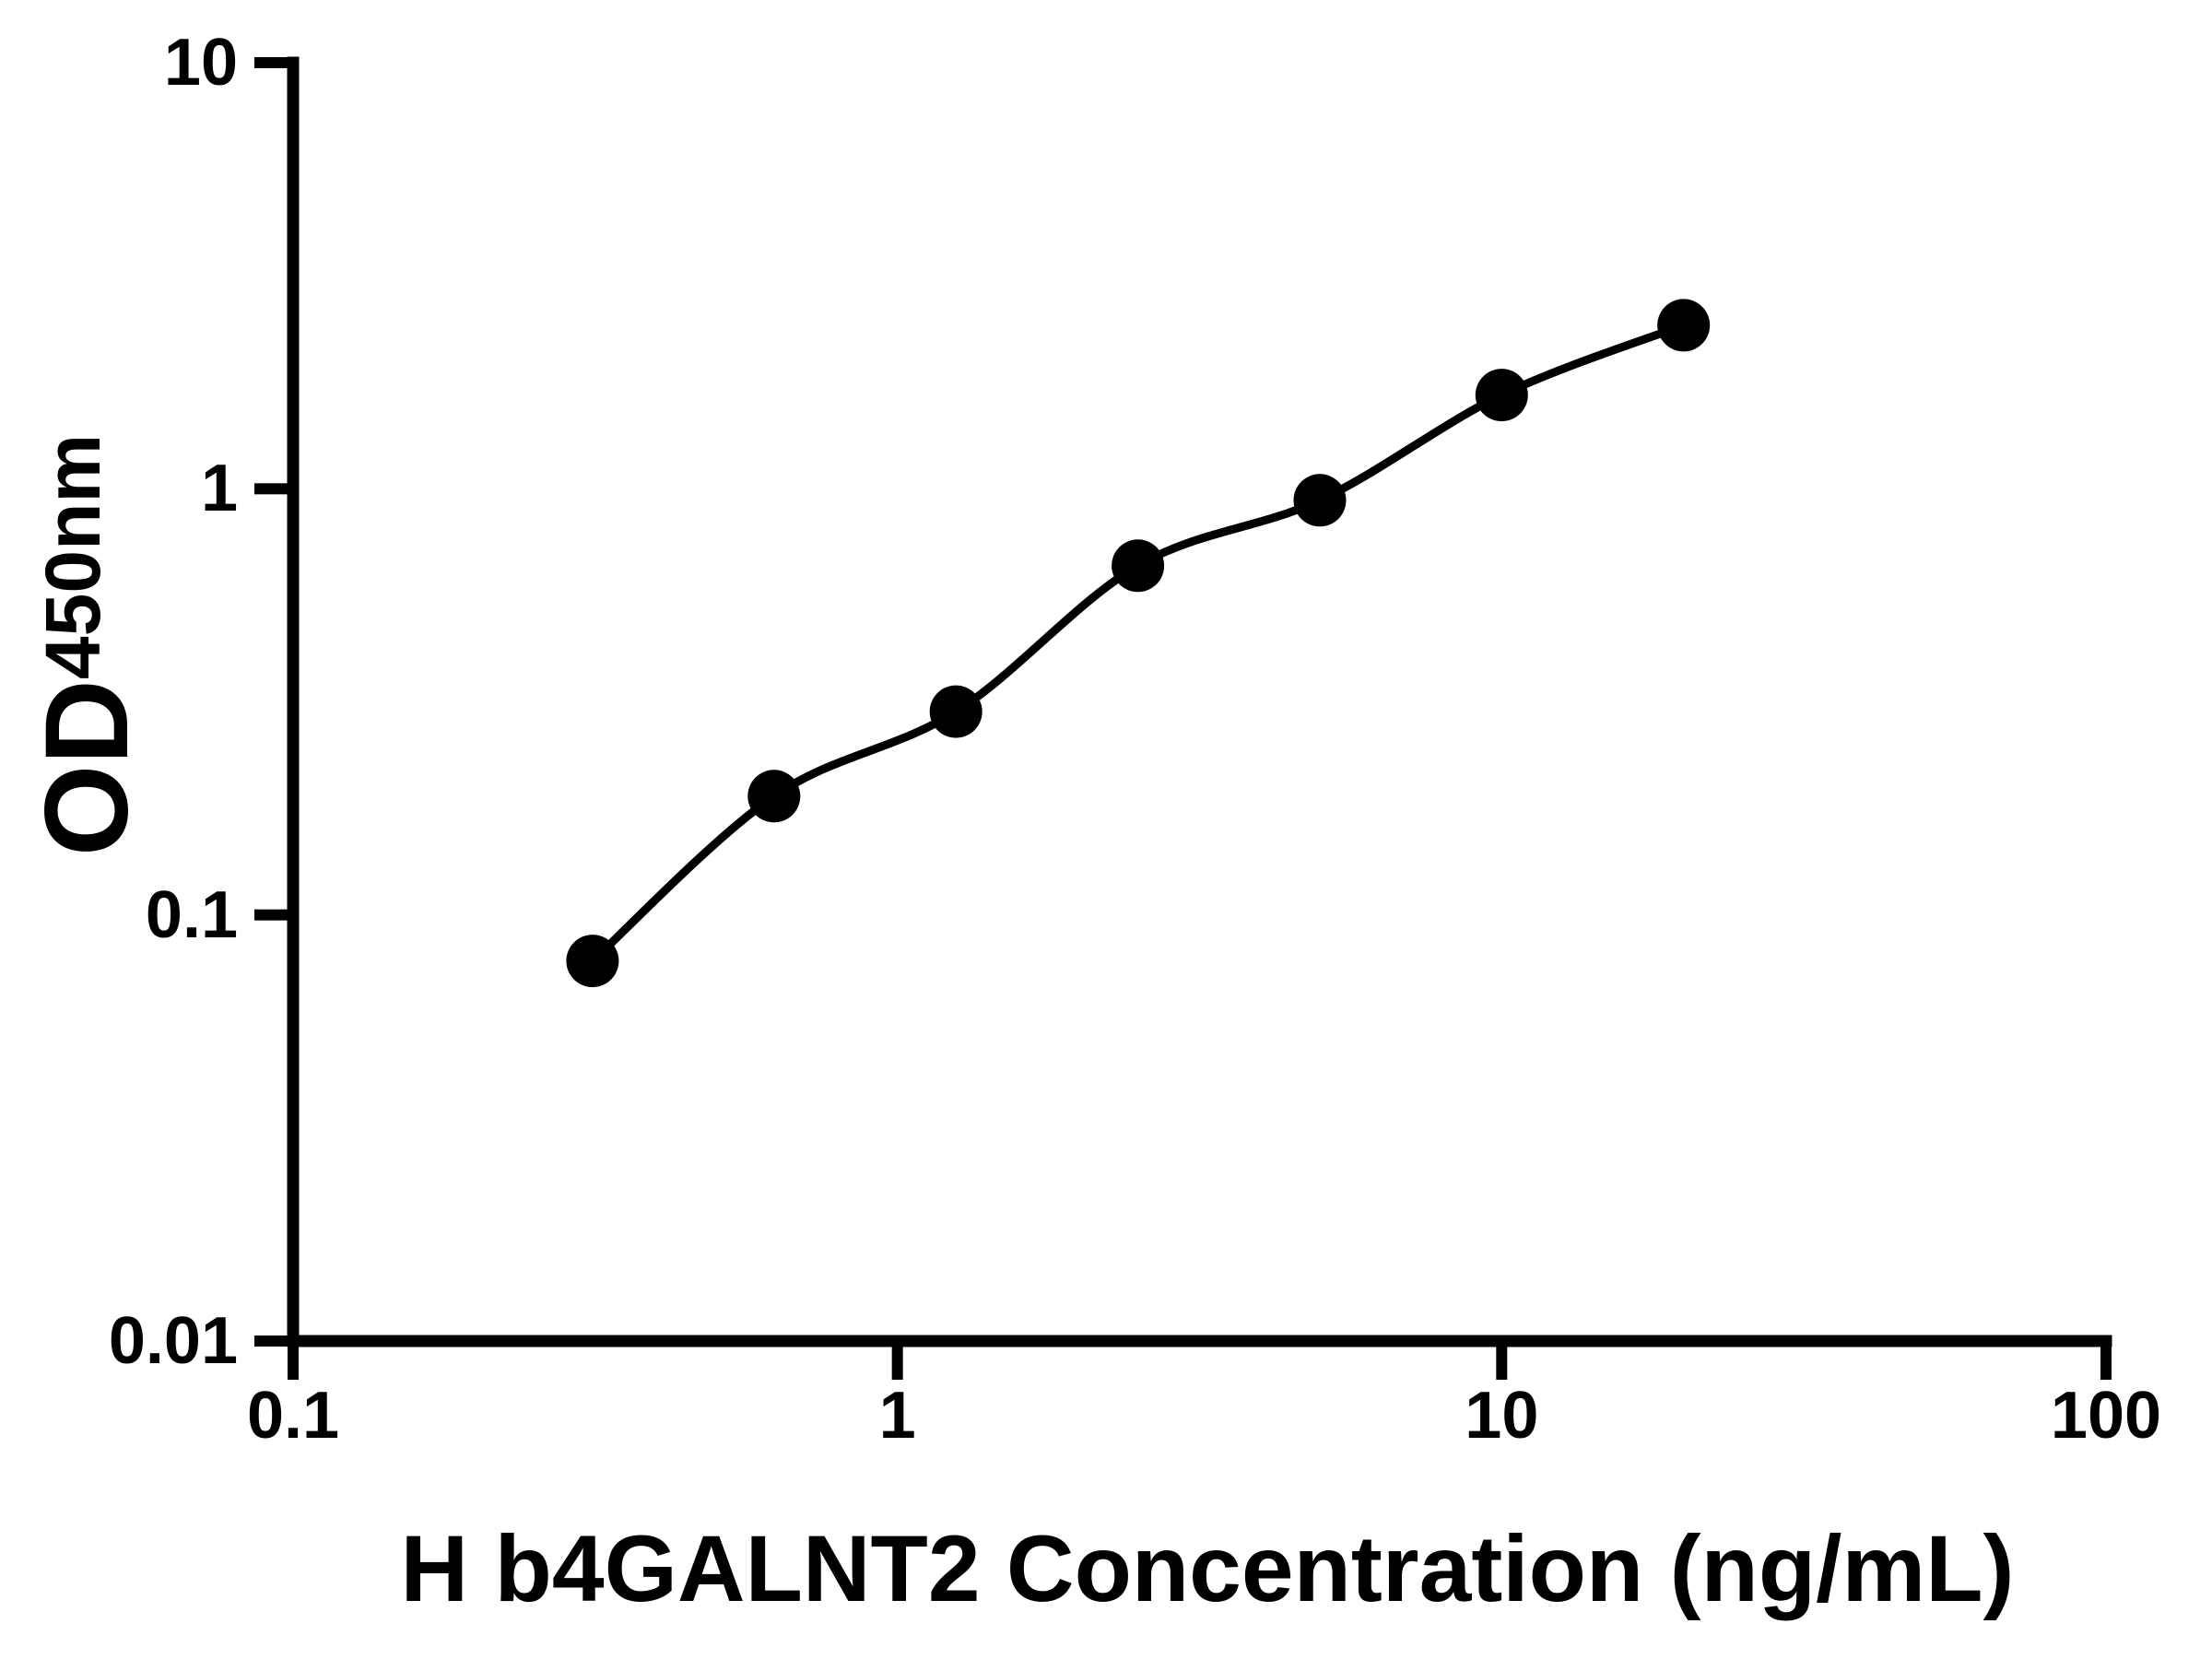 This screenshot has height=1659, width=2212. What do you see at coordinates (191, 914) in the screenshot?
I see `y-tick-label-0p1: 0.1` at bounding box center [191, 914].